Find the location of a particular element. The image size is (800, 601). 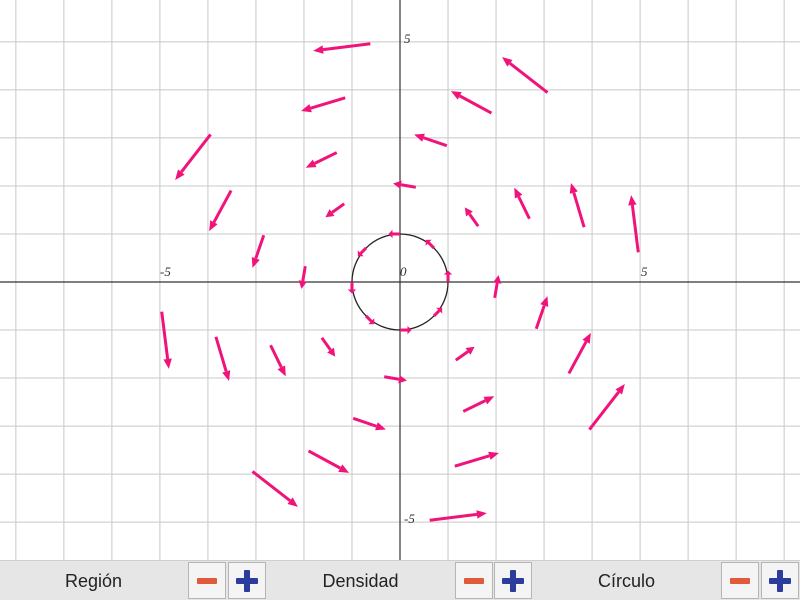

control-toolbar: Región Densidad Círculo is located at coordinates (400, 580).